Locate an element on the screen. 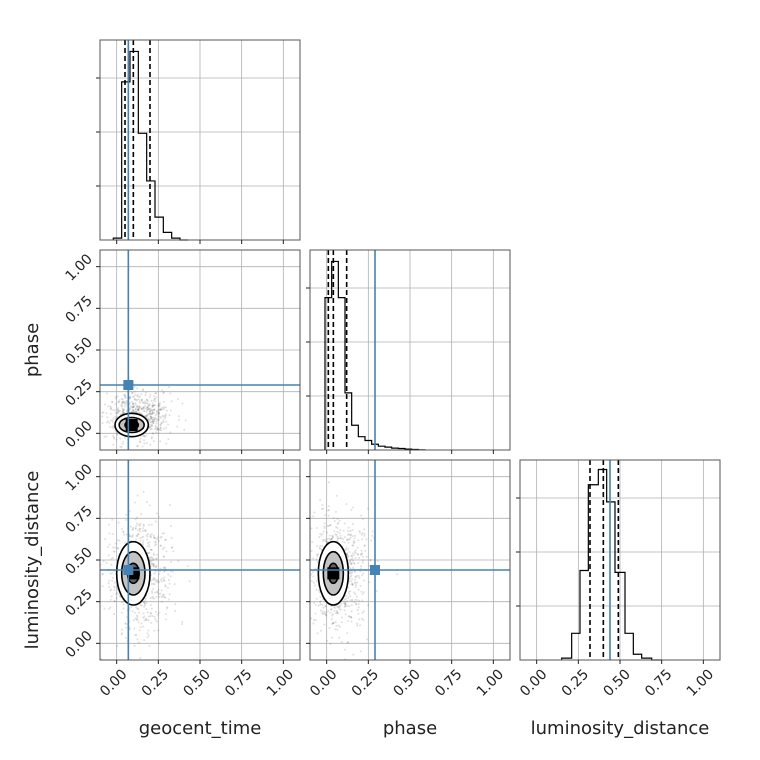 The image size is (760, 760). histogram-geocent_time is located at coordinates (150, 145).